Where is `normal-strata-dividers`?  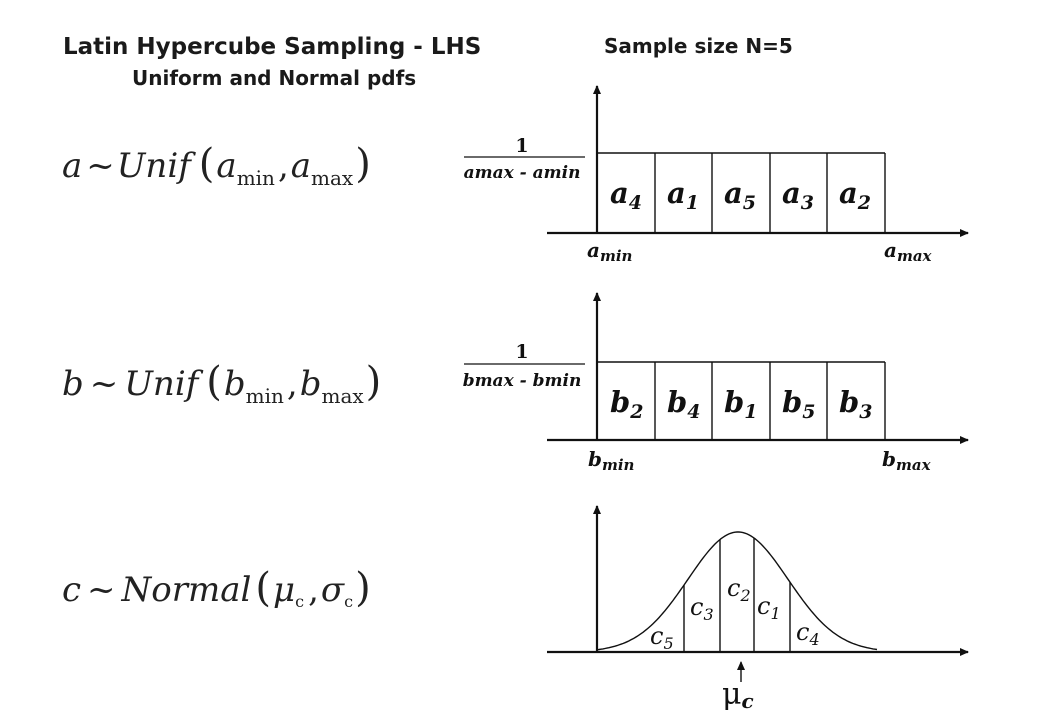 normal-strata-dividers is located at coordinates (737, 595).